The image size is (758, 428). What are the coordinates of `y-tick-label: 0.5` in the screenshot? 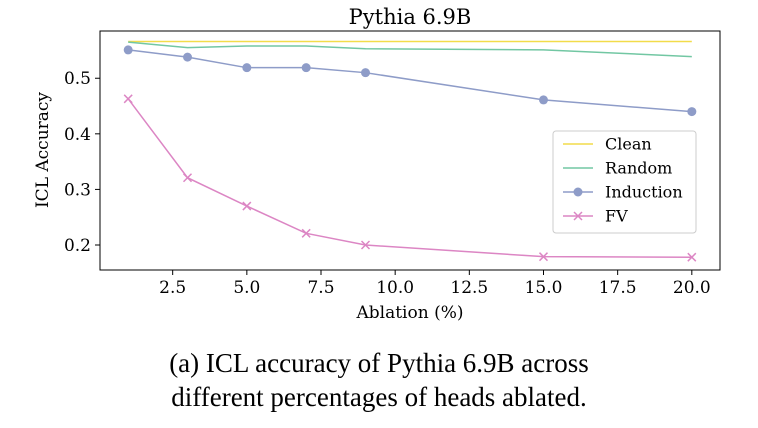 It's located at (77, 79).